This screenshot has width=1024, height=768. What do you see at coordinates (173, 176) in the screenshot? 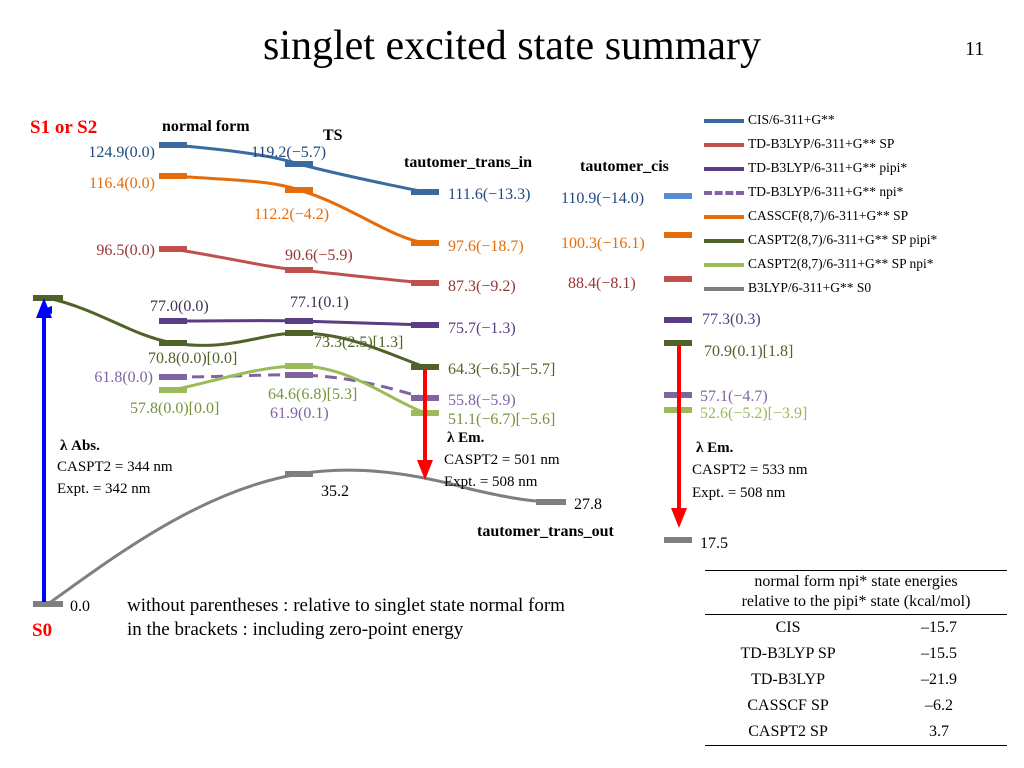
I see `casscf-normal-level` at bounding box center [173, 176].